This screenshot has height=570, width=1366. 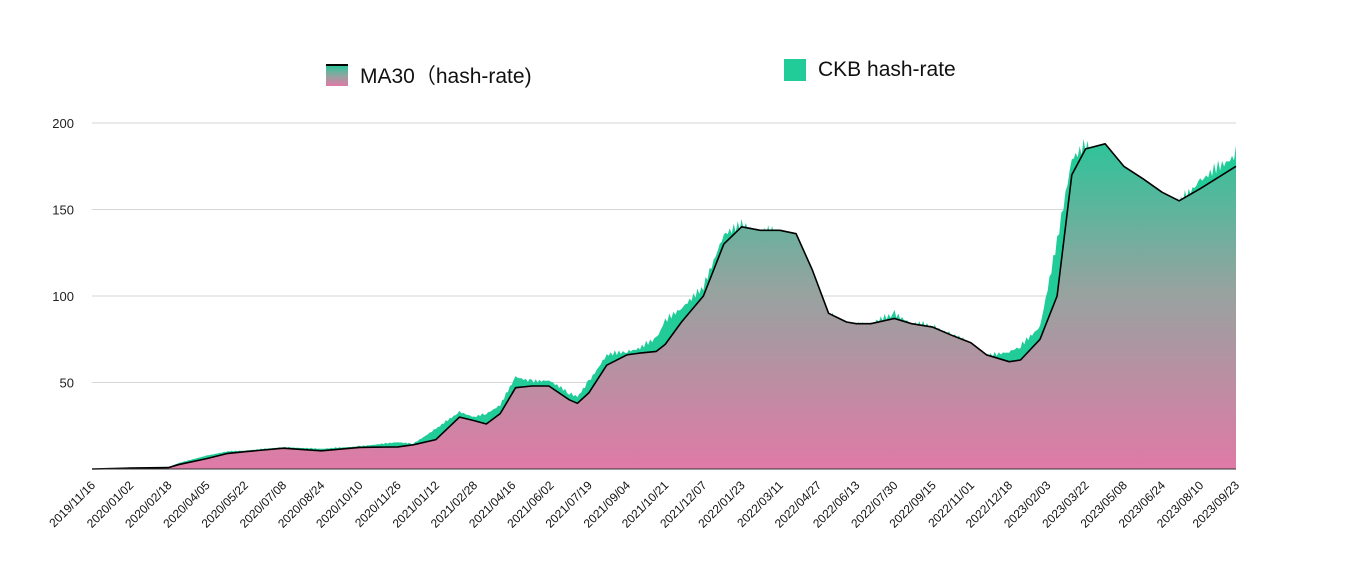 What do you see at coordinates (63, 123) in the screenshot?
I see `y-tick-label-200: 200` at bounding box center [63, 123].